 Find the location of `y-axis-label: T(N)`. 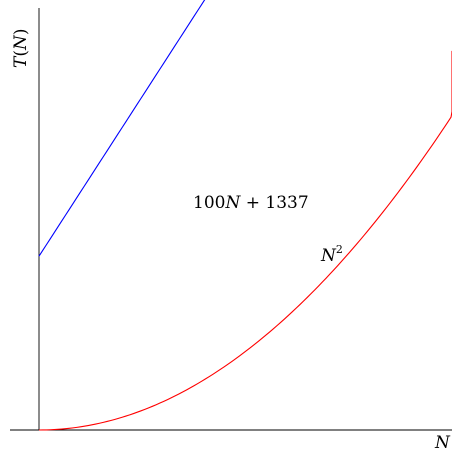

y-axis-label: T(N) is located at coordinates (21, 49).